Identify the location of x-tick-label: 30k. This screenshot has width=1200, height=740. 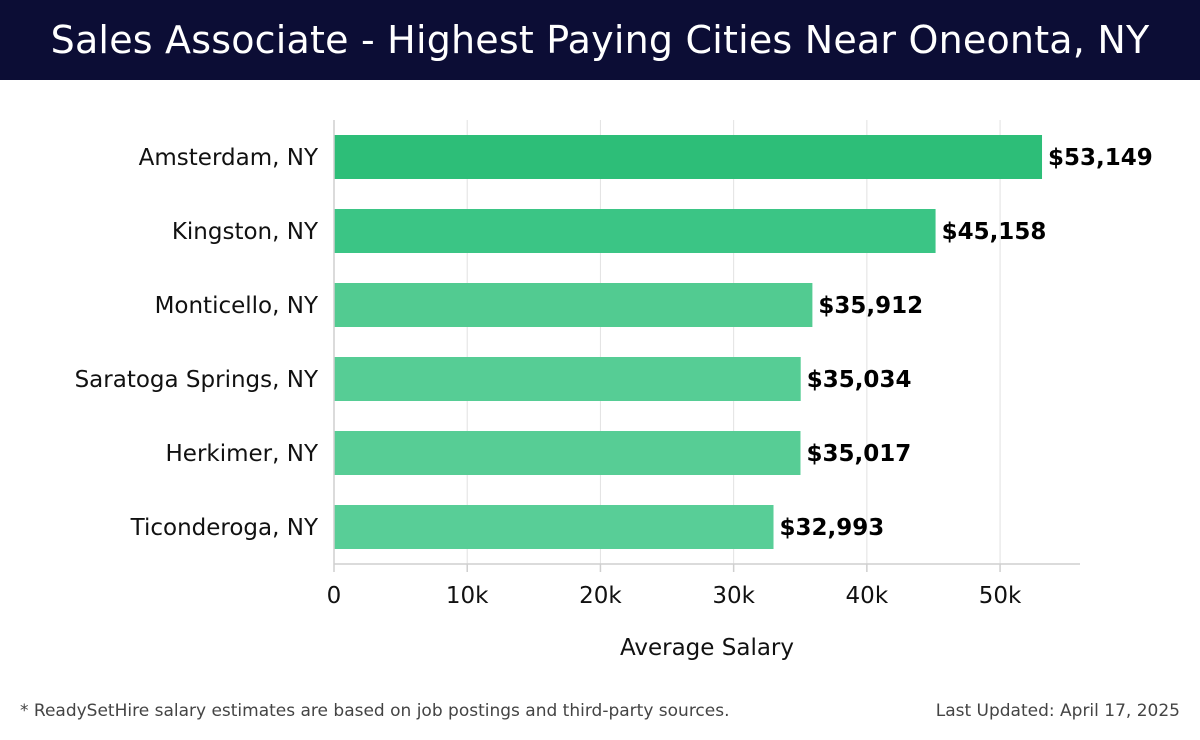
(733, 596).